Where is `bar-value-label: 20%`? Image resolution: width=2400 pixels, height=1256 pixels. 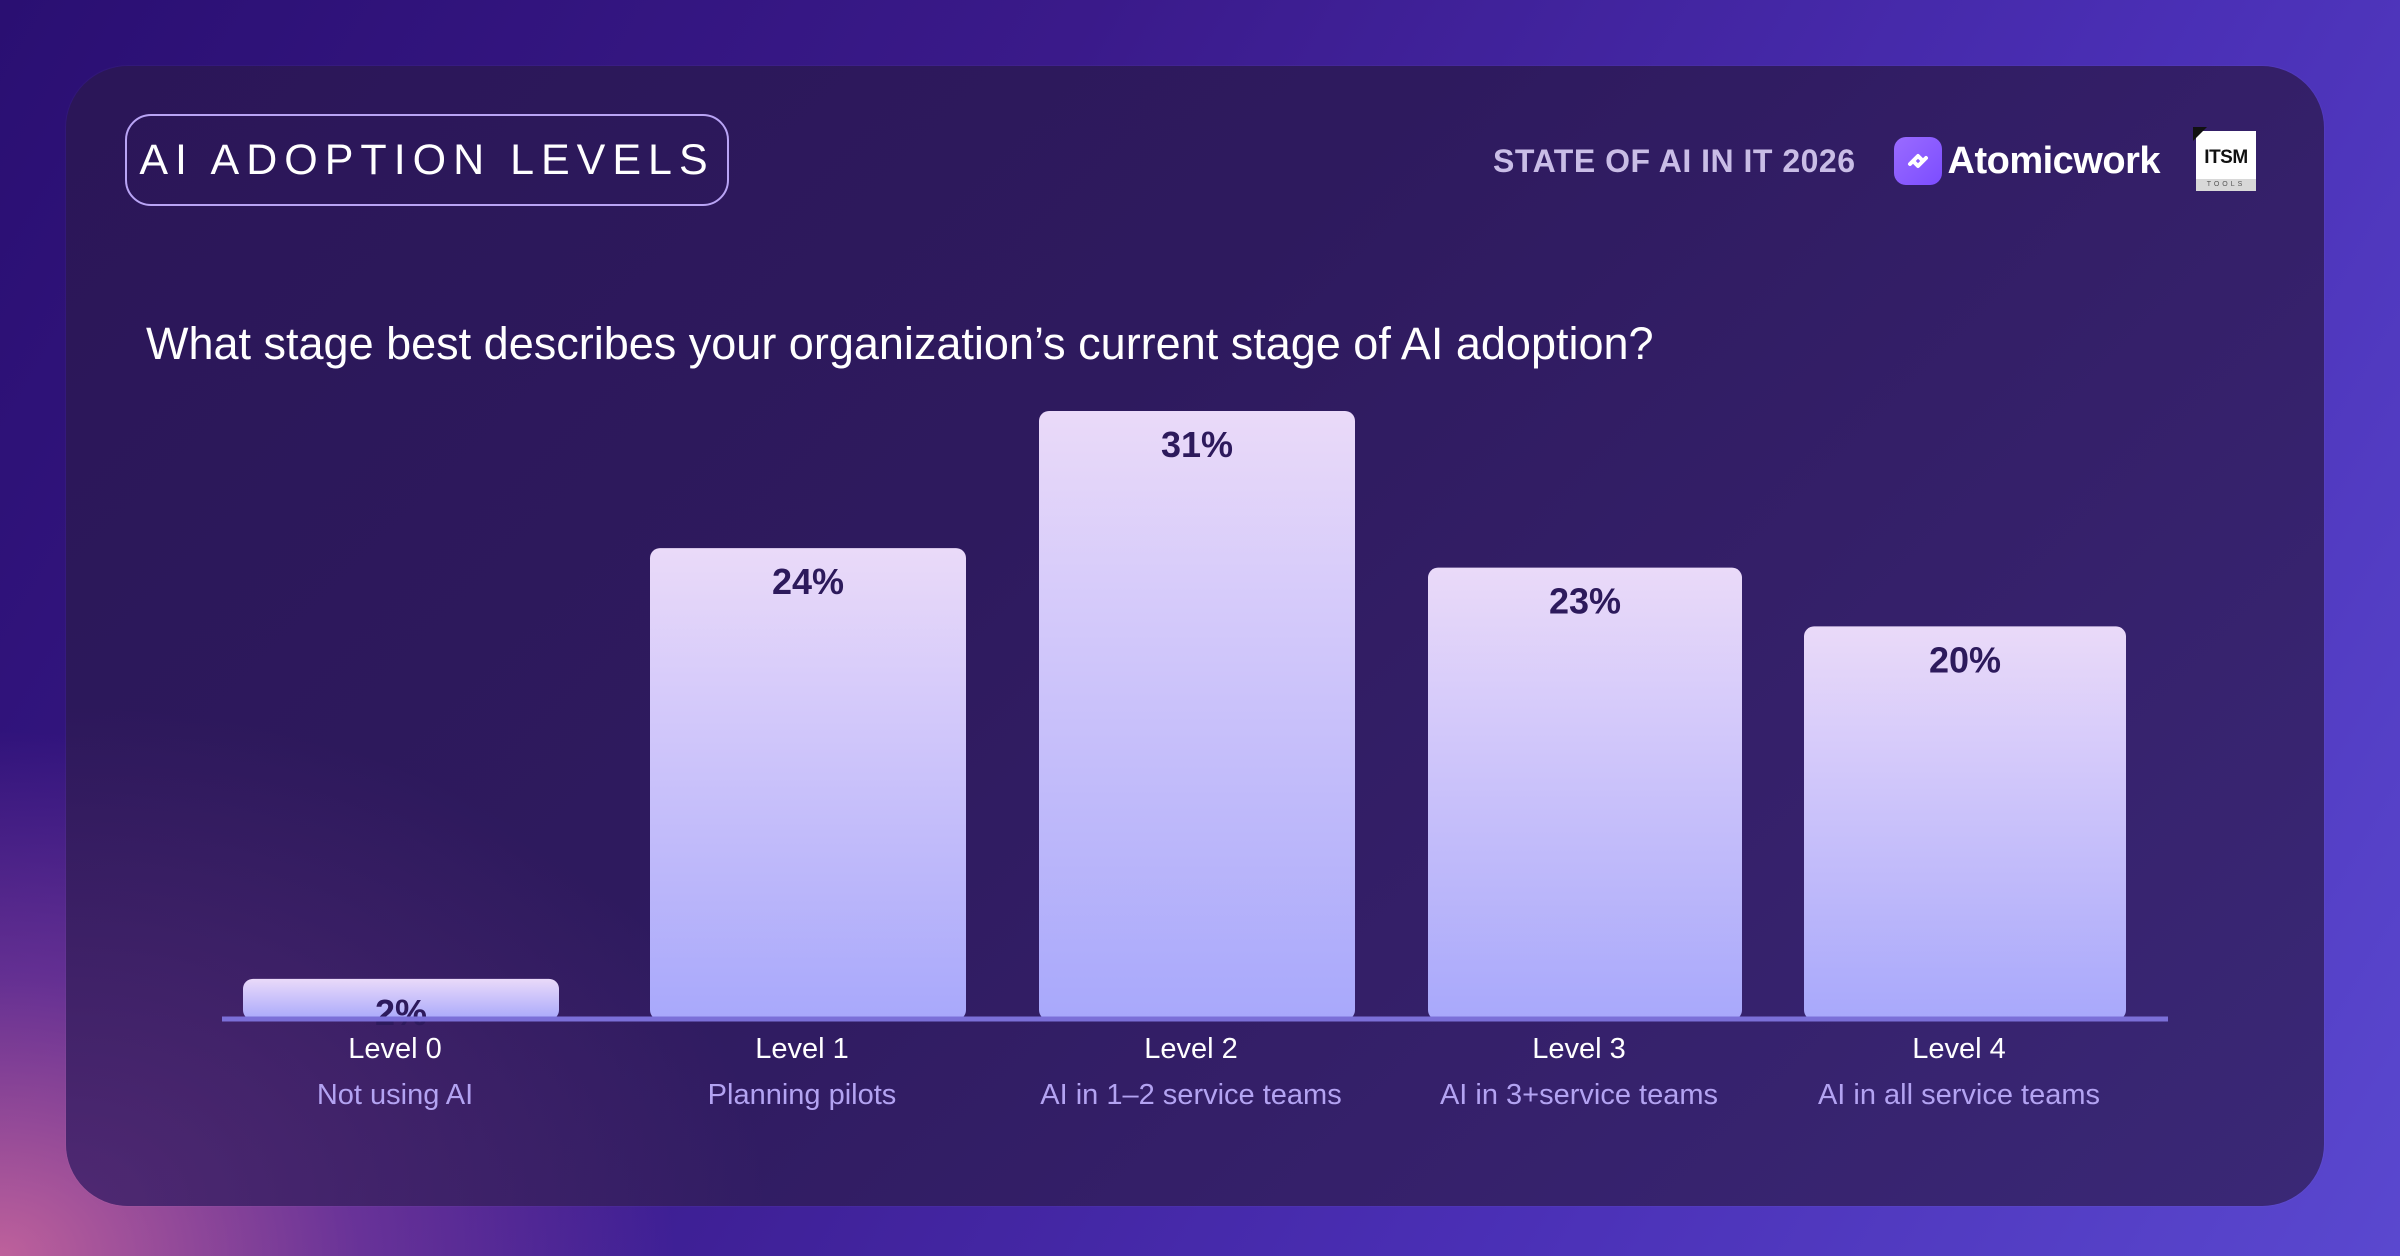
bar-value-label: 20% is located at coordinates (1965, 659).